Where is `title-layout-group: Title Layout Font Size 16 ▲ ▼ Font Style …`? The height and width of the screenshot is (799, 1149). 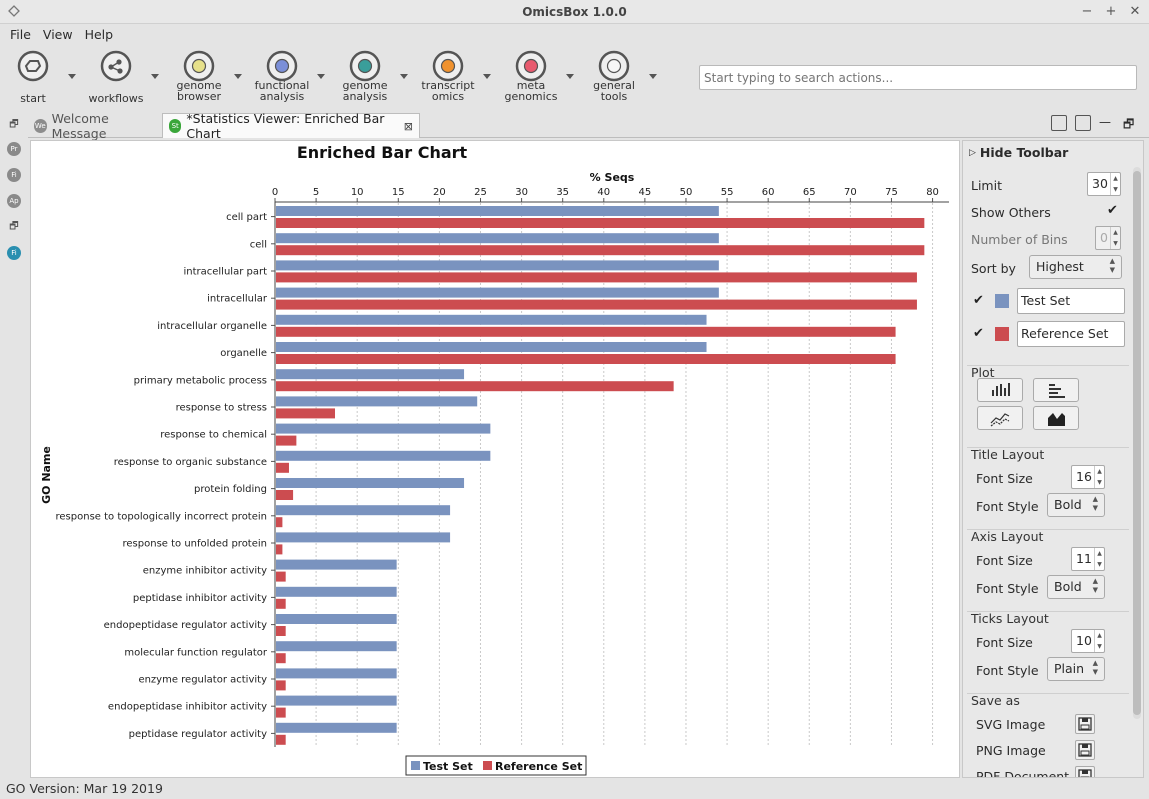
title-layout-group: Title Layout Font Size 16 ▲ ▼ Font Style … is located at coordinates (1048, 487).